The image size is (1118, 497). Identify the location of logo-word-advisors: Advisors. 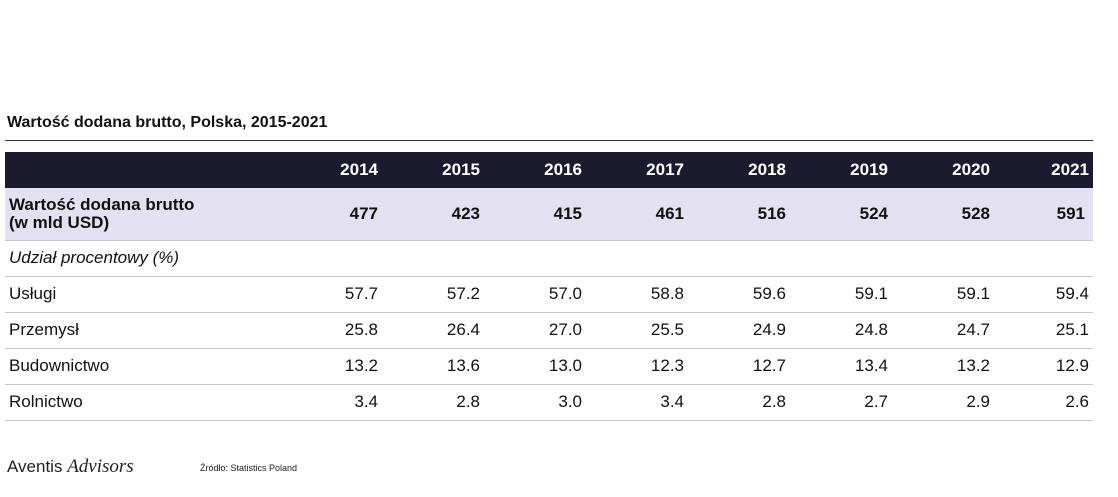
(100, 466).